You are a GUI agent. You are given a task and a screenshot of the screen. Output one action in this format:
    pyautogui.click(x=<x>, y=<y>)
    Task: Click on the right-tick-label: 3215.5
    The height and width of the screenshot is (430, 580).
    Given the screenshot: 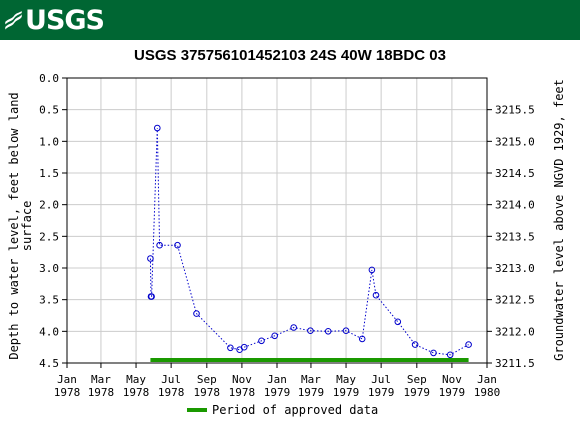 What is the action you would take?
    pyautogui.click(x=515, y=110)
    